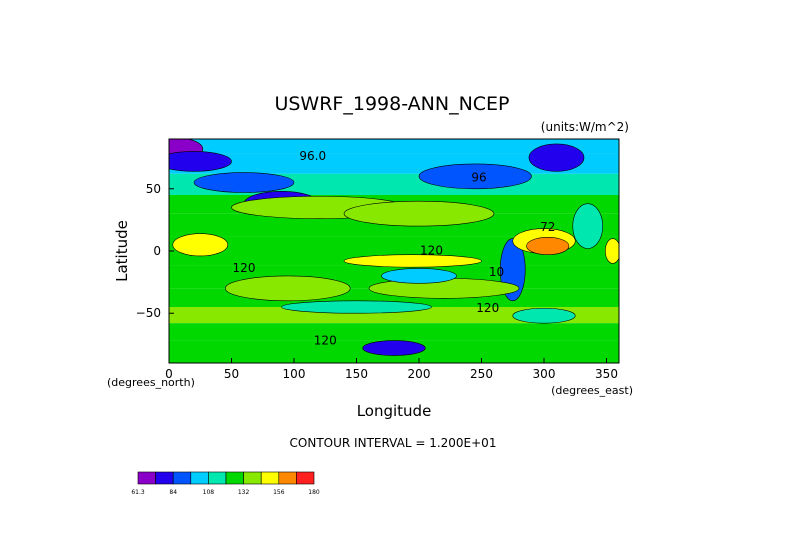 Image resolution: width=789 pixels, height=558 pixels. What do you see at coordinates (314, 492) in the screenshot?
I see `colorbar-label: 180` at bounding box center [314, 492].